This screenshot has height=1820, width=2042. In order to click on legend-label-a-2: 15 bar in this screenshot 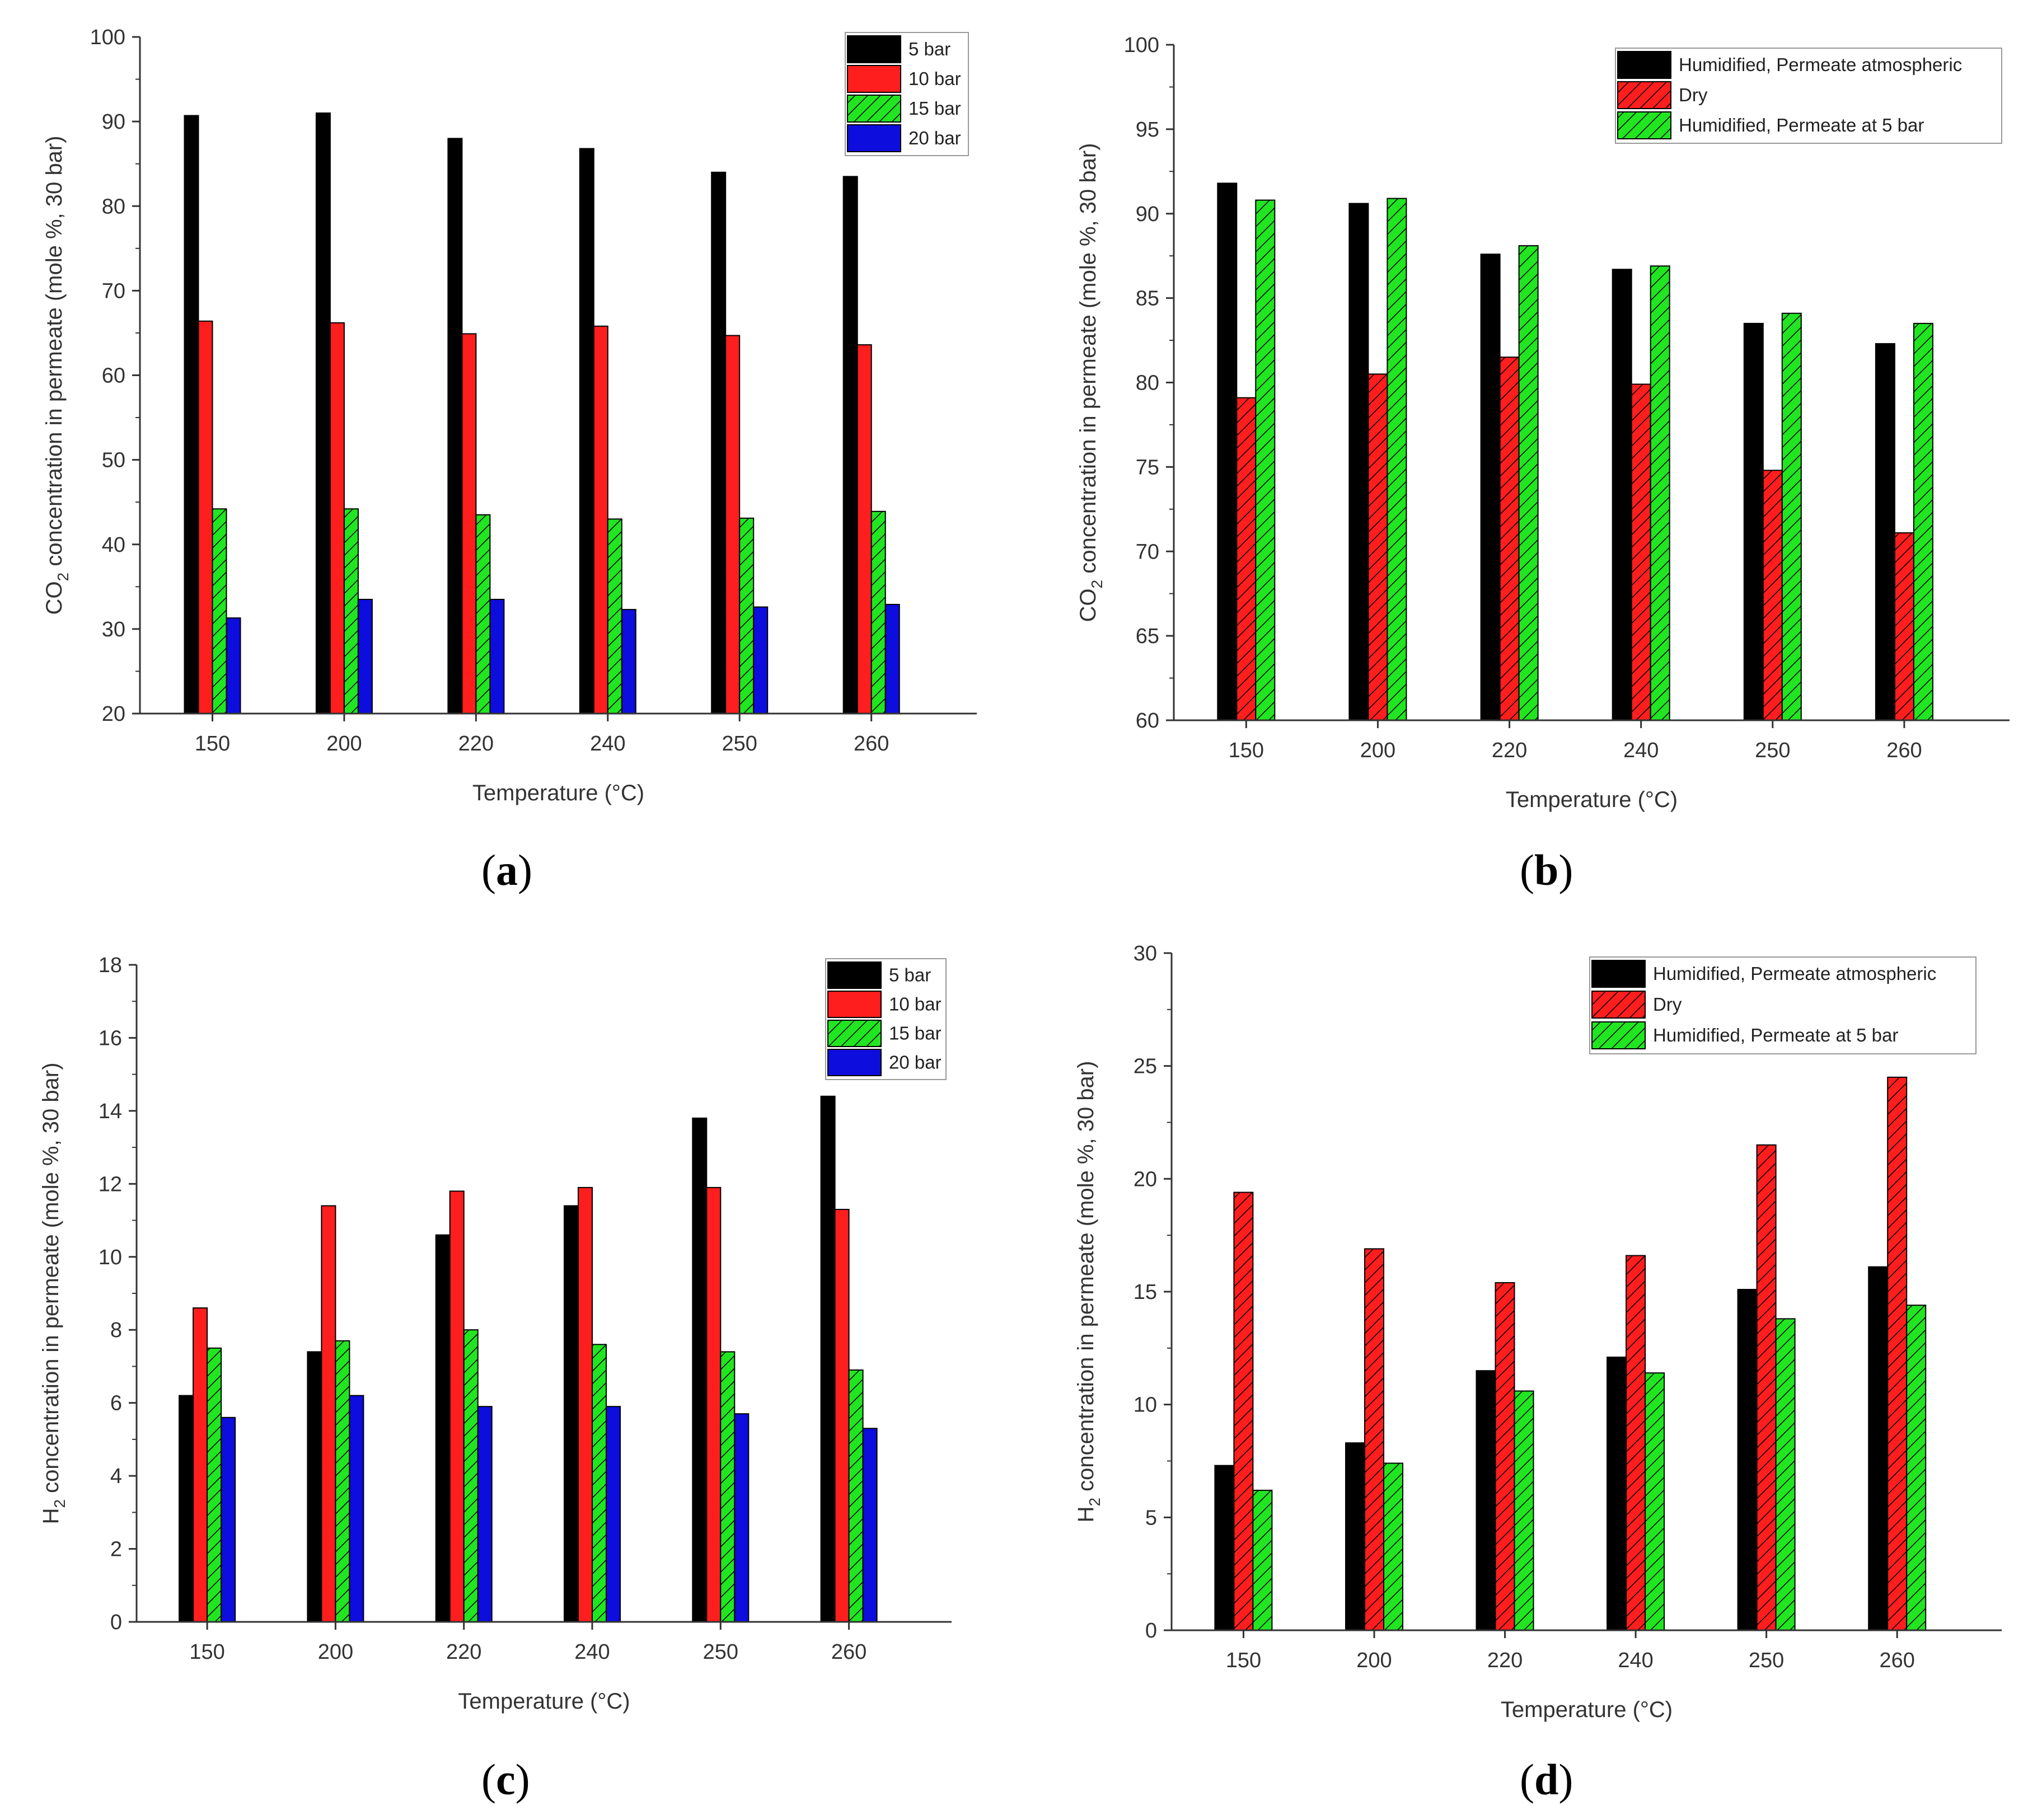, I will do `click(934, 108)`.